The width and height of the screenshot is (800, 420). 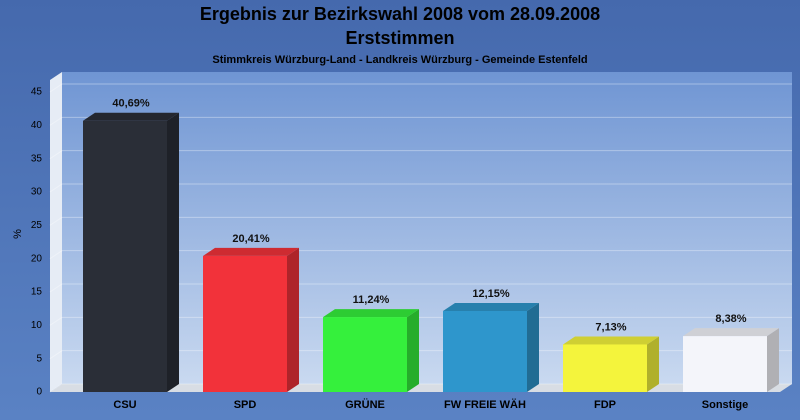 I want to click on x-tick-label: Sonstige, so click(x=725, y=405).